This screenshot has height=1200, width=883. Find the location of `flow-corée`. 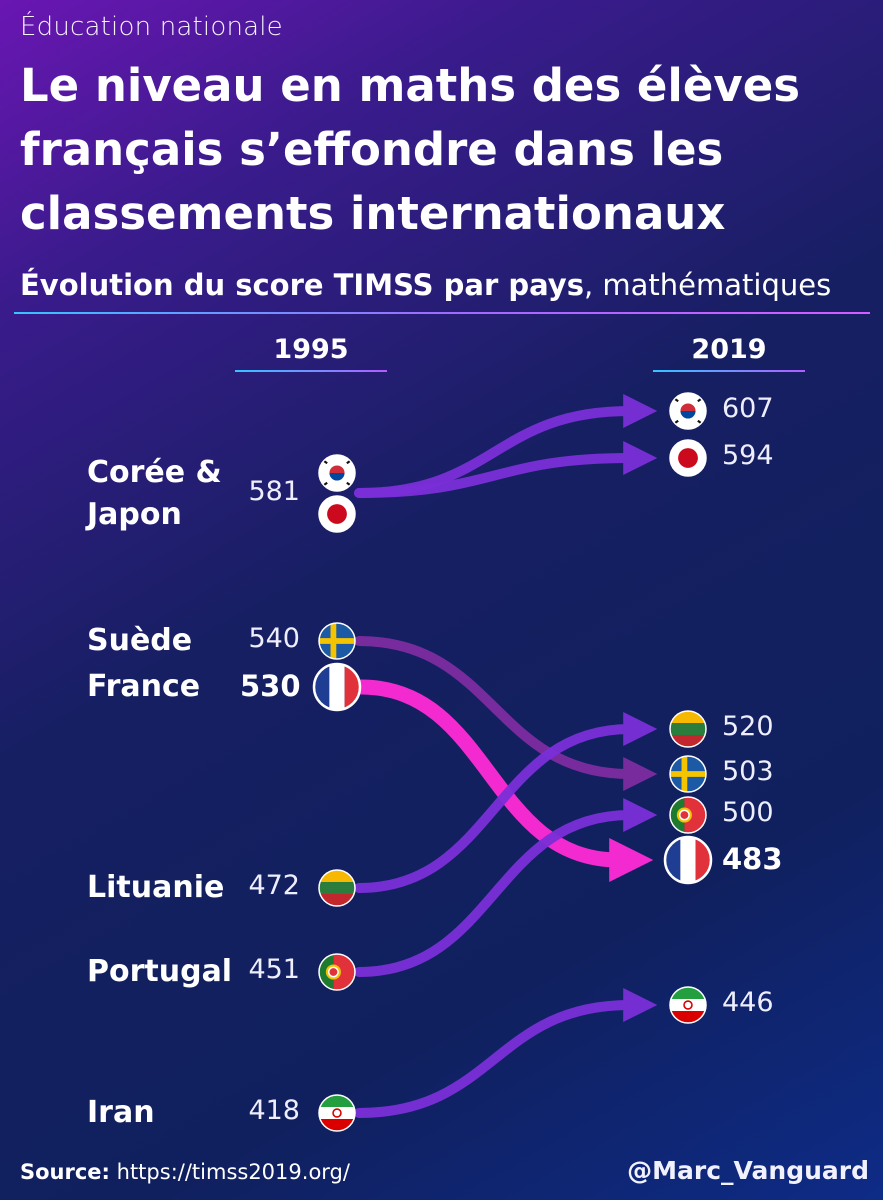

flow-corée is located at coordinates (506, 446).